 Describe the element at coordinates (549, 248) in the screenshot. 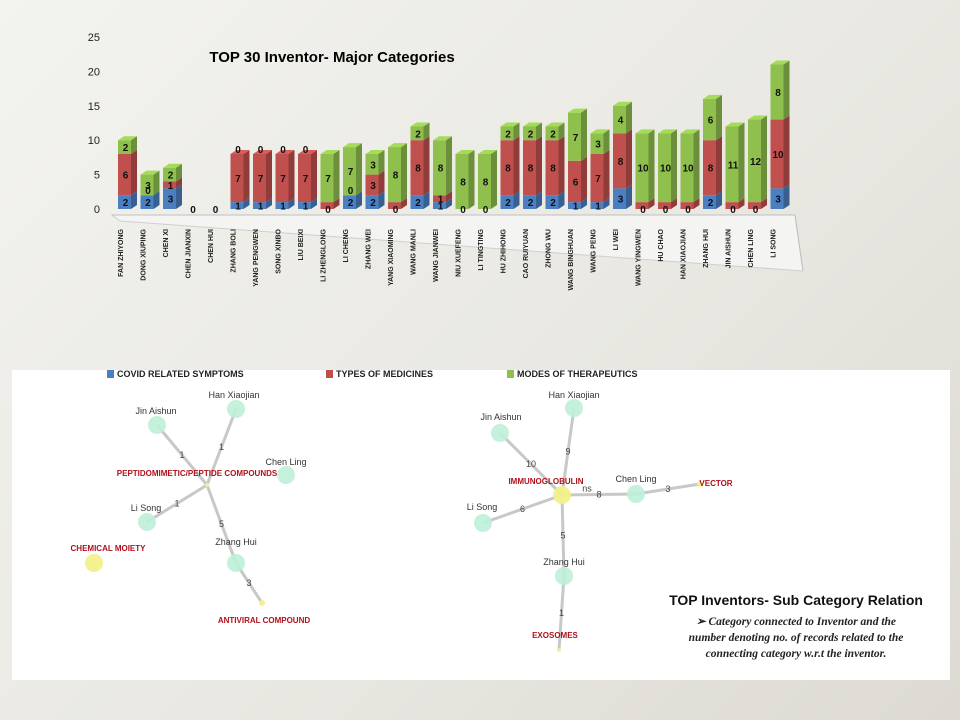

I see `category-label: ZHONG WU` at that location.